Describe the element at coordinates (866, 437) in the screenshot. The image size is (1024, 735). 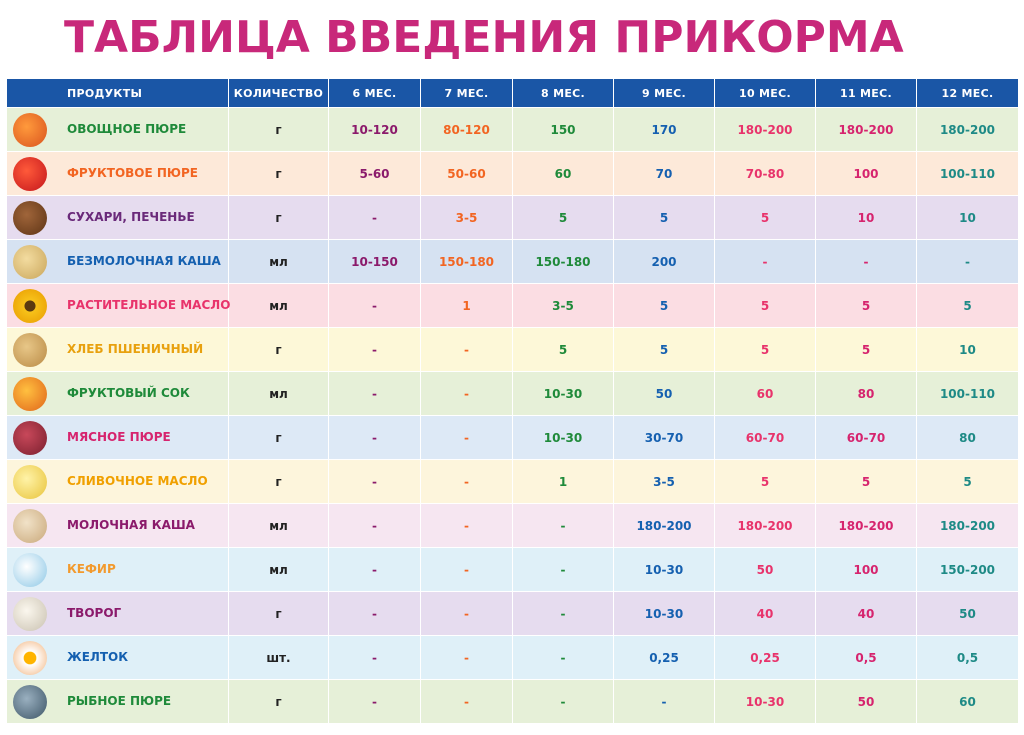
I see `value-cell: 60-70` at that location.